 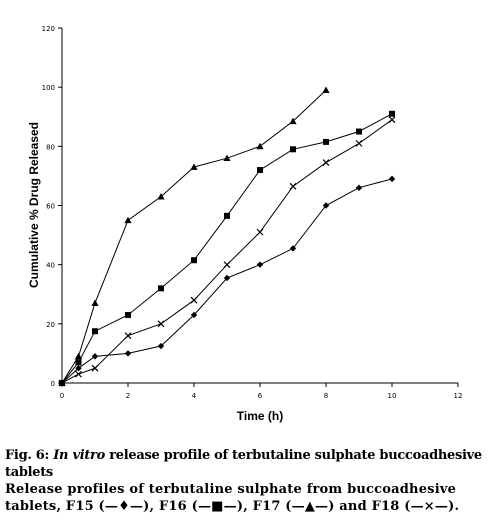 I want to click on x-tick-label: 2, so click(x=128, y=396).